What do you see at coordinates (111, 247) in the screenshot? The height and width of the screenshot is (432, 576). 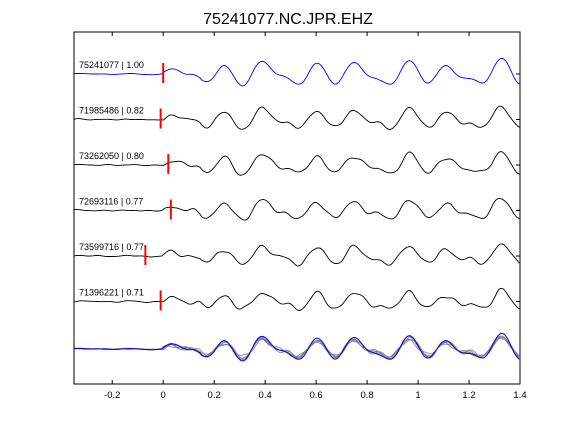 I see `trace-label: 73599716 | 0.77` at bounding box center [111, 247].